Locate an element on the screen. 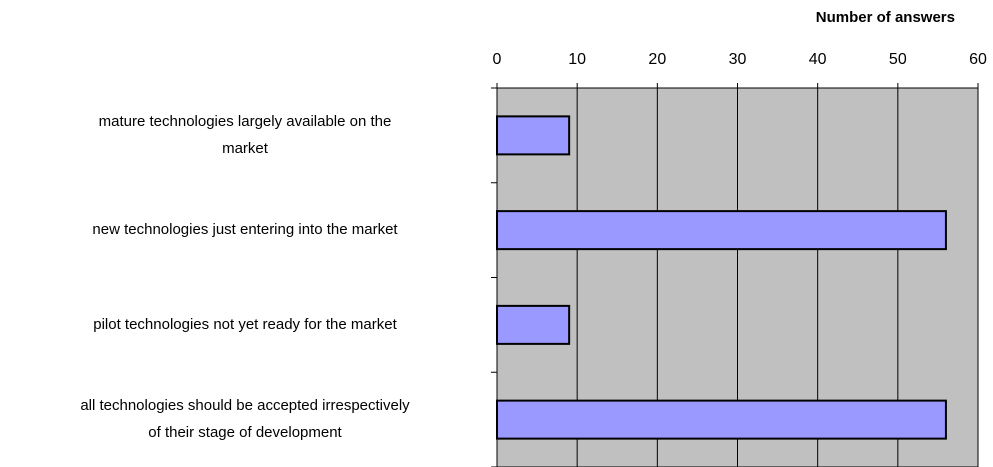  axis-title: Number of answers is located at coordinates (885, 17).